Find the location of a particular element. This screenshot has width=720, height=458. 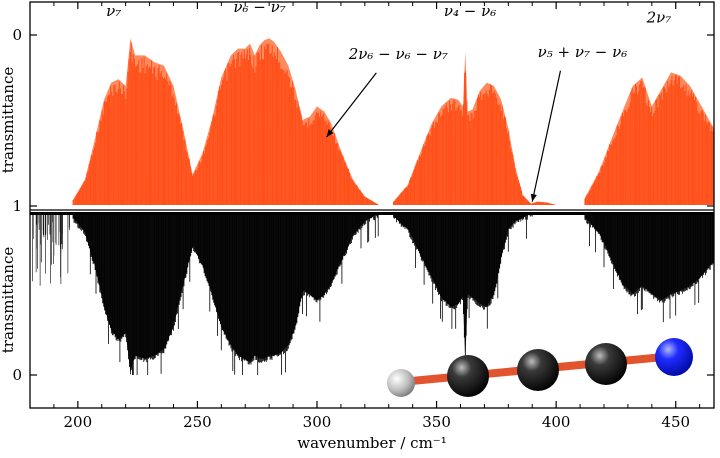

band-label: ν₇ is located at coordinates (113, 11).